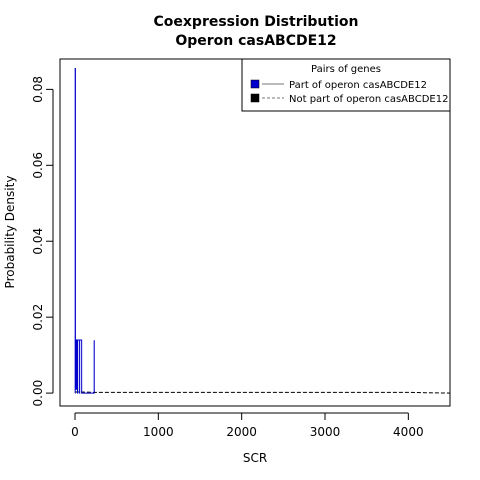  What do you see at coordinates (255, 98) in the screenshot?
I see `legend-swatch-not-part` at bounding box center [255, 98].